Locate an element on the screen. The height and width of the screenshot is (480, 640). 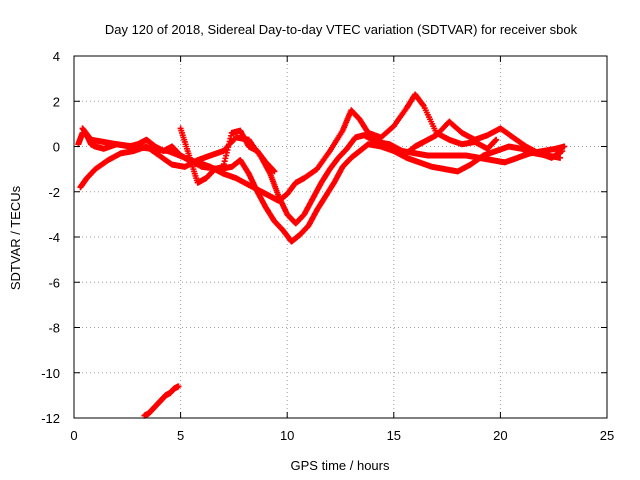
x-tick-label: 0 is located at coordinates (73, 435).